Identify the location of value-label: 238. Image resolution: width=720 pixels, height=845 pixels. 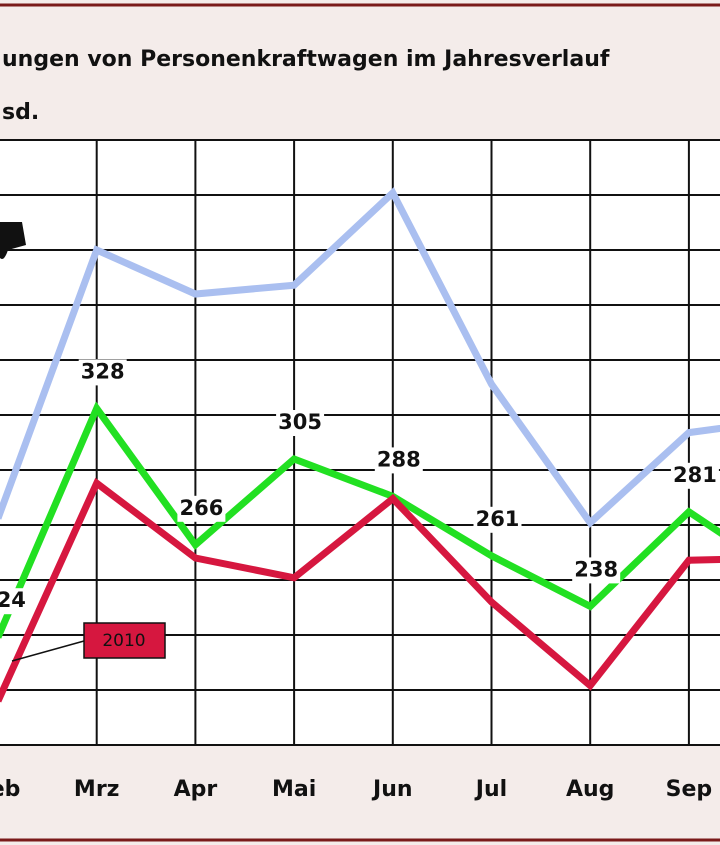
(596, 569).